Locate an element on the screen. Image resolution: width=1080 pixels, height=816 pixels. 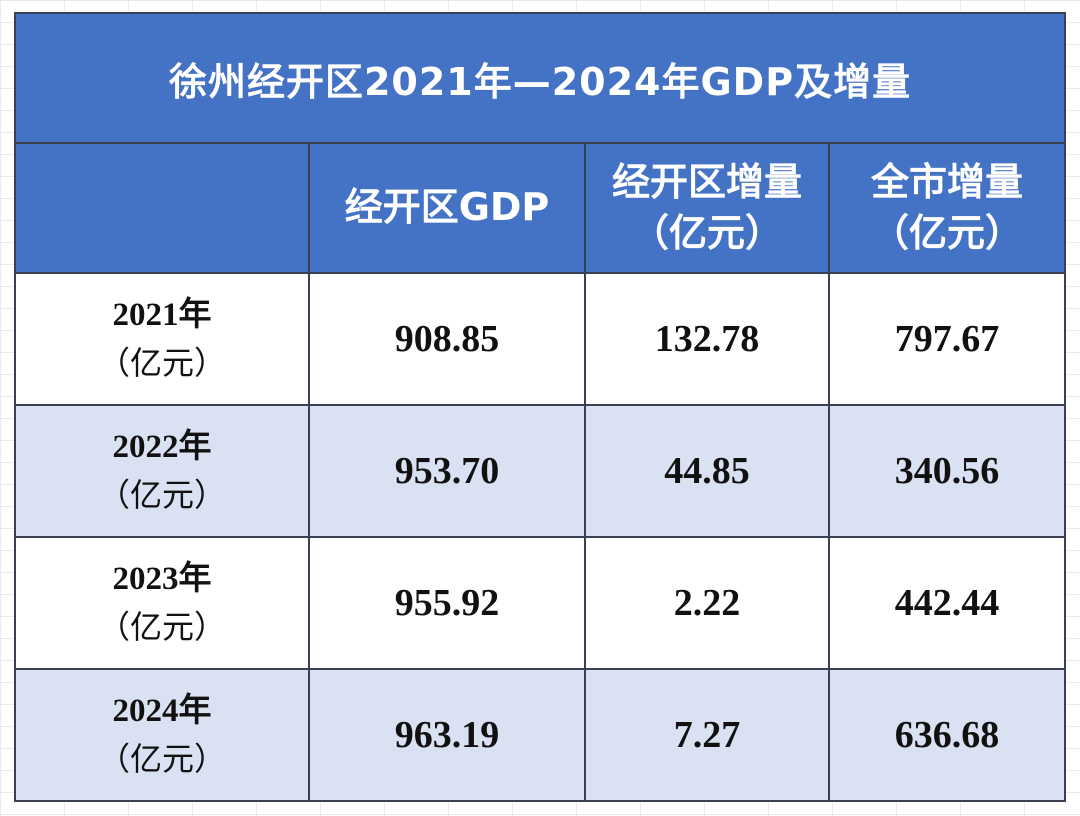
year-cell: 2024年 （亿元） is located at coordinates (162, 735).